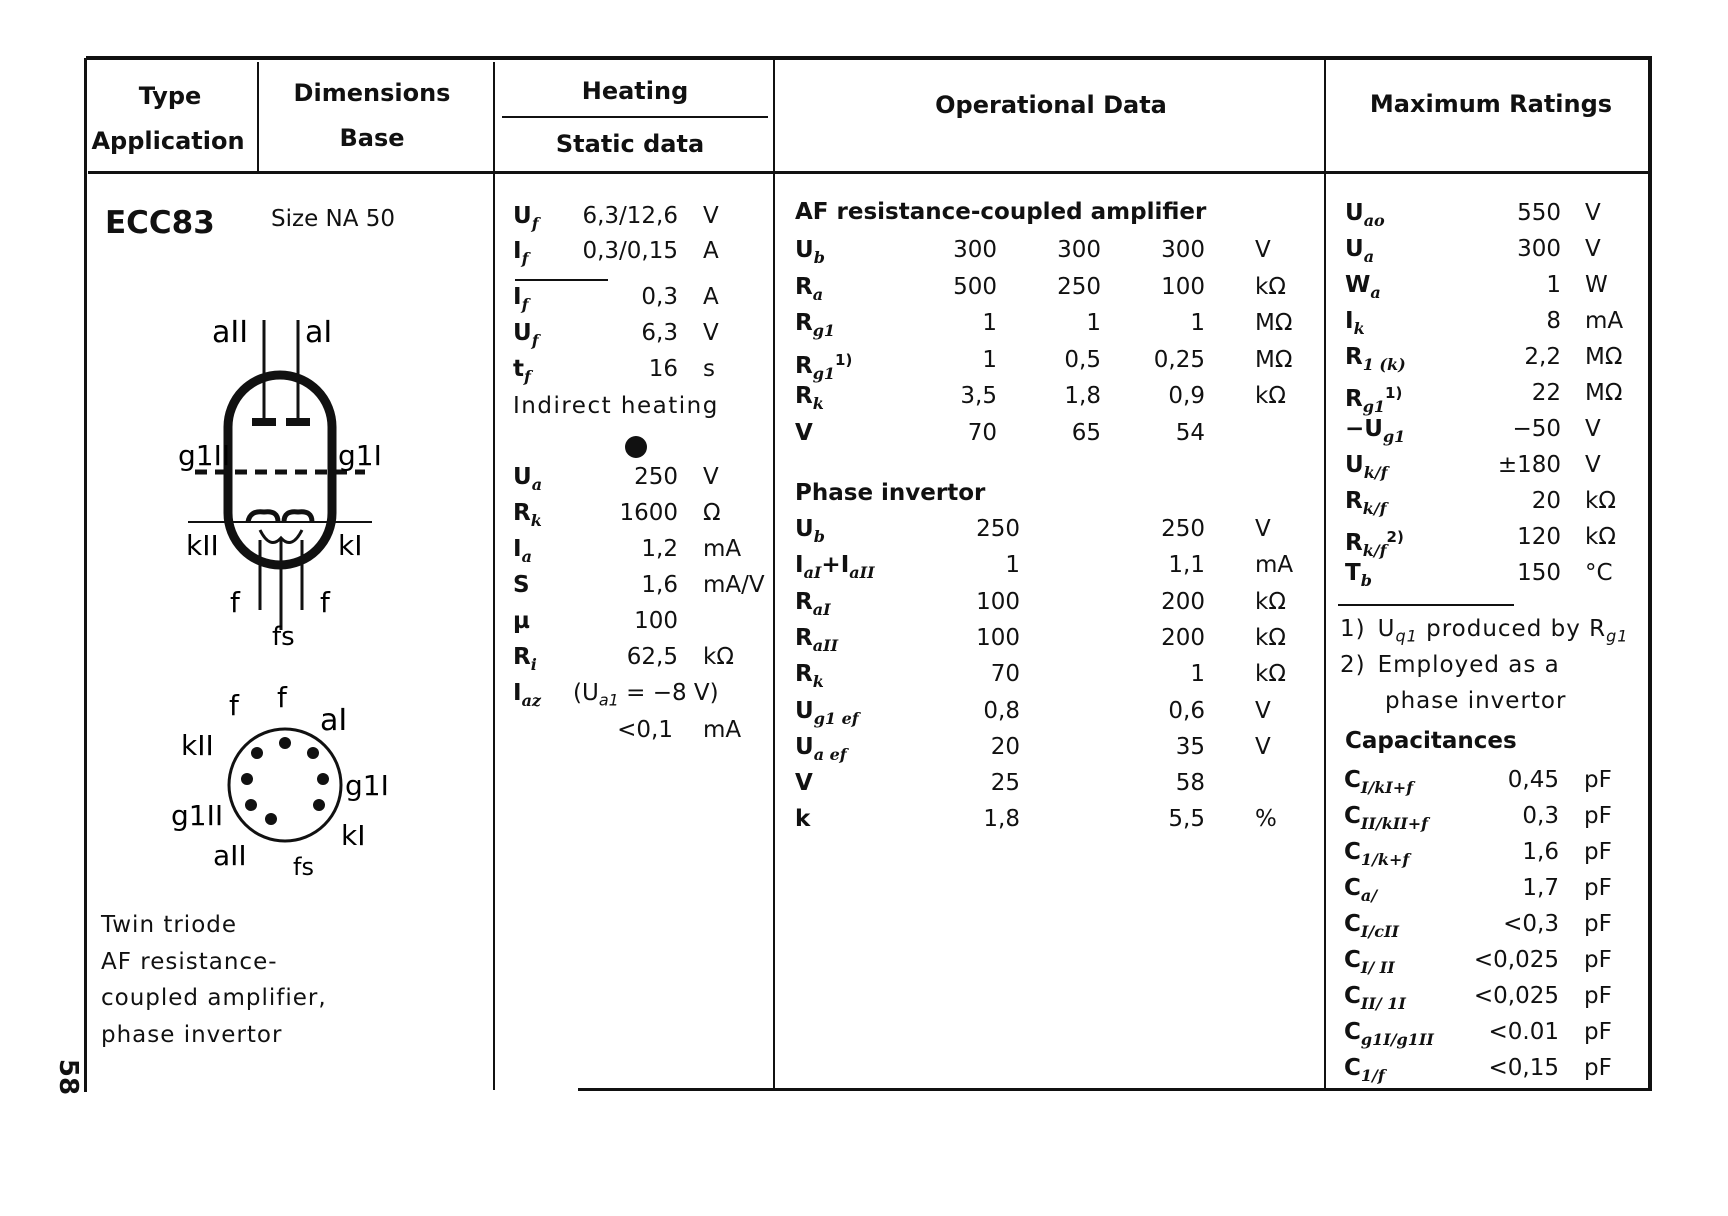  I want to click on tube-symbol-diagram: aII aI g1II g1I kII kI f f fs, so click(280, 482).